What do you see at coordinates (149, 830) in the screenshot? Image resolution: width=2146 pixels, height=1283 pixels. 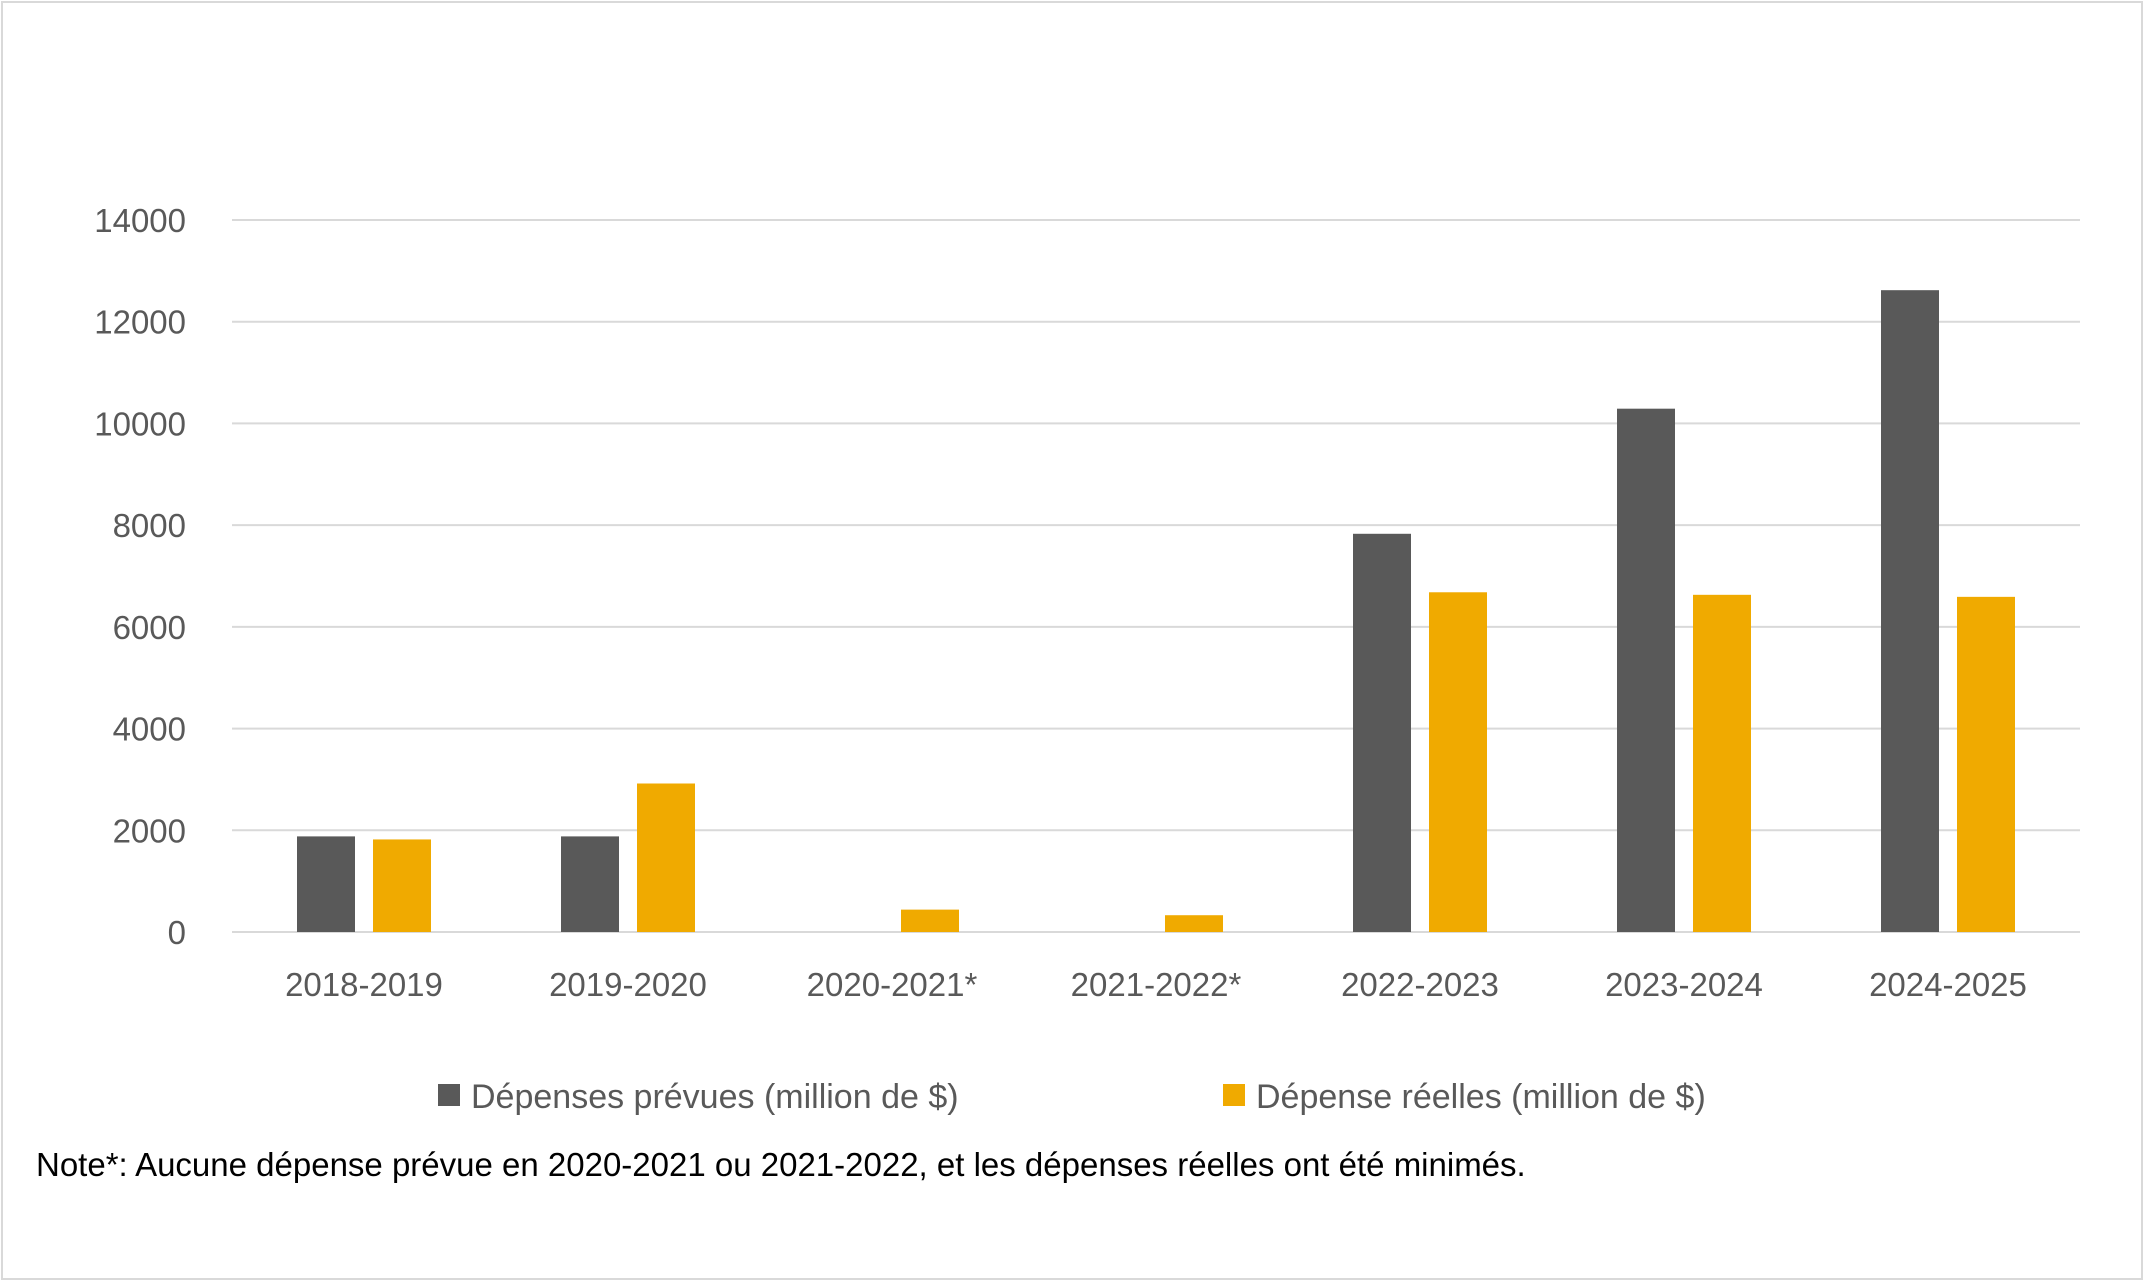 I see `y-tick-label: 2000` at bounding box center [149, 830].